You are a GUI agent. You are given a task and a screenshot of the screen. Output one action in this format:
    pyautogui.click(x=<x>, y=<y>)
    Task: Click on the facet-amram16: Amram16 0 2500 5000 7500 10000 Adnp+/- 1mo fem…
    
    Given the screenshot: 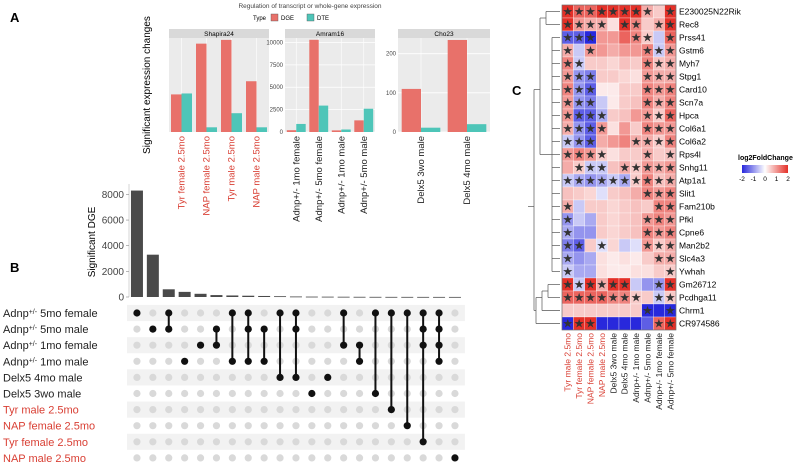 What is the action you would take?
    pyautogui.click(x=320, y=125)
    